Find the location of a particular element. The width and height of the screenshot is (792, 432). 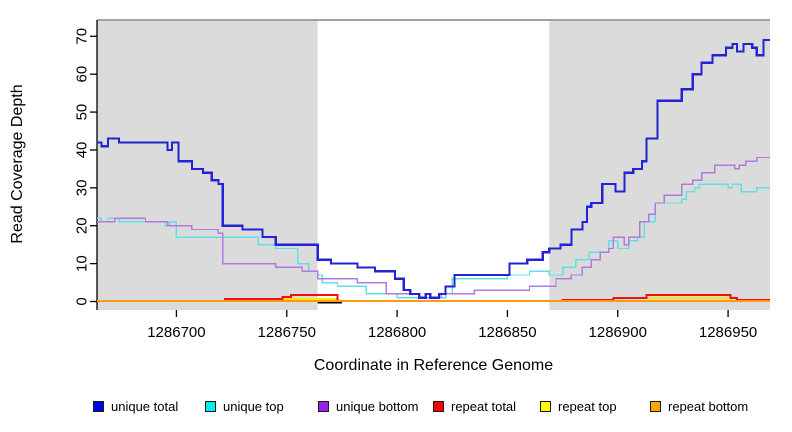

x-tick-label: 1286950 is located at coordinates (728, 332).